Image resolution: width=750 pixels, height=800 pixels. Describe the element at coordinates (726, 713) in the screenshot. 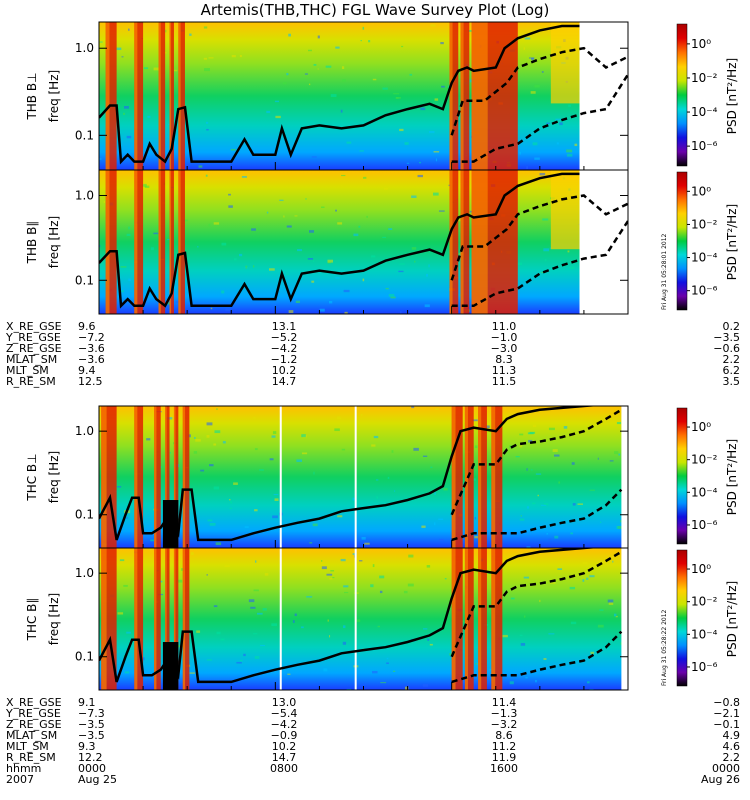

I see `ephemeris-value: −2.1` at that location.